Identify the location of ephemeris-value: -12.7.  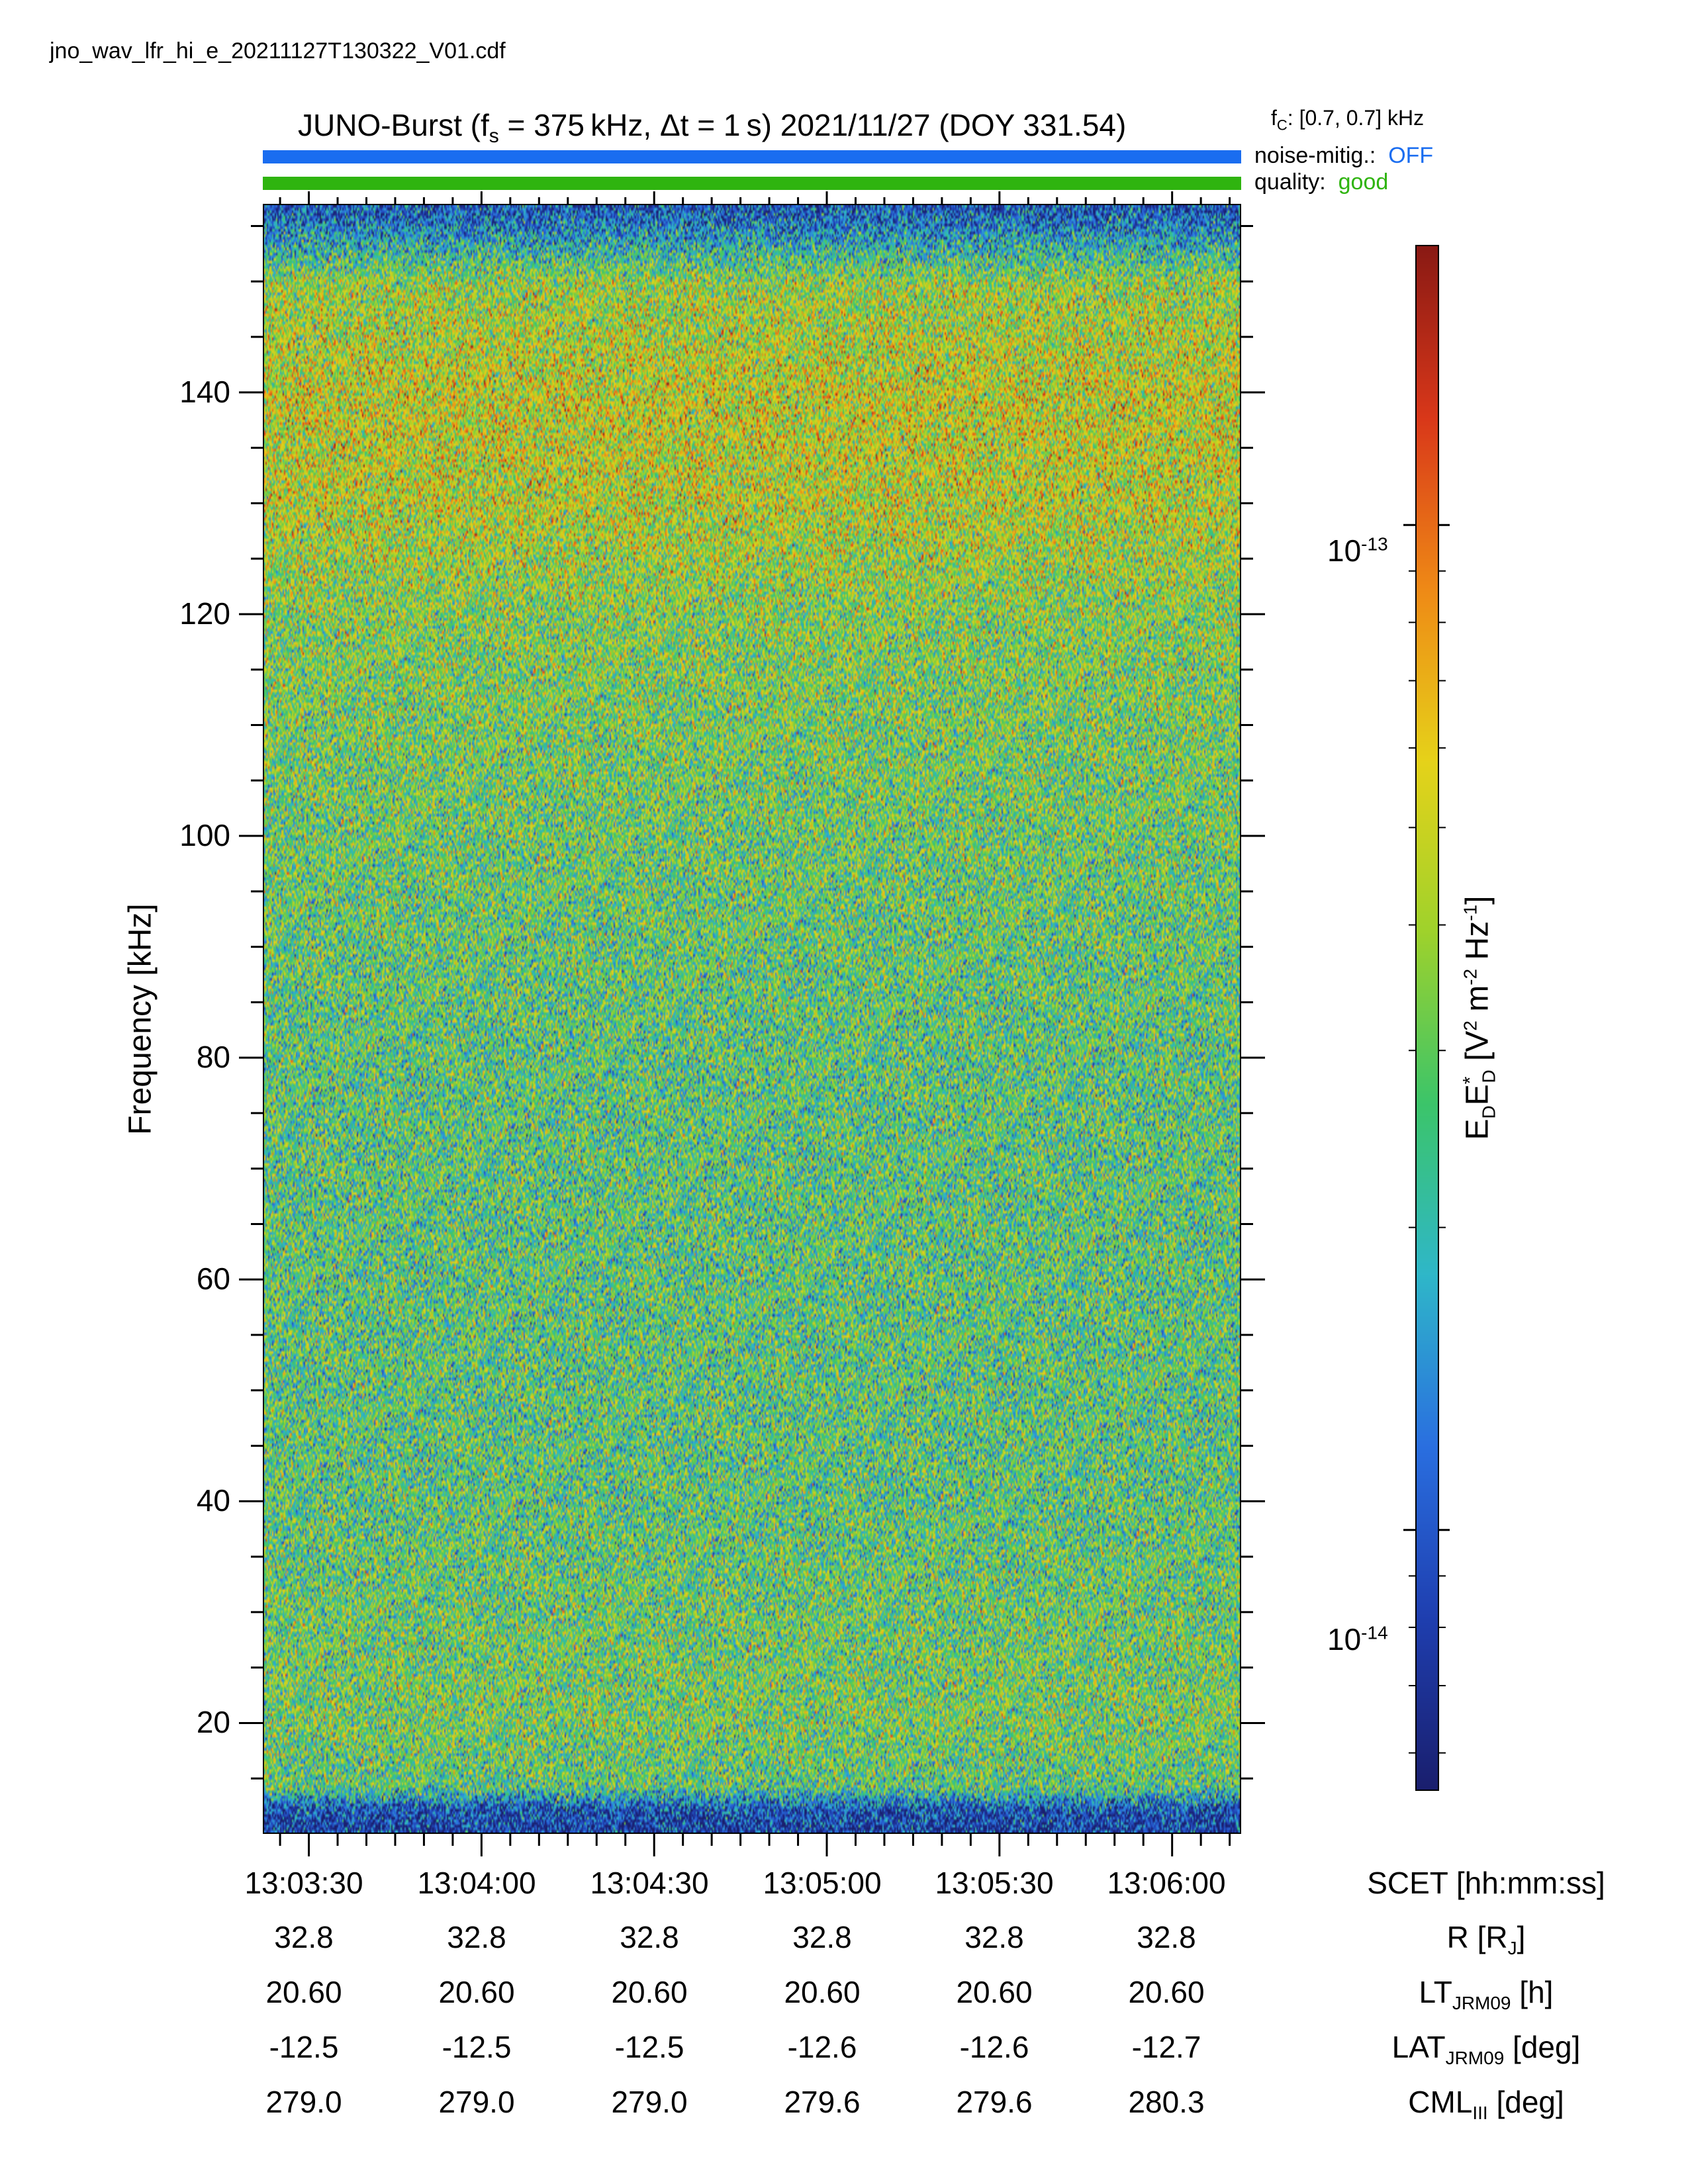
(1166, 2047).